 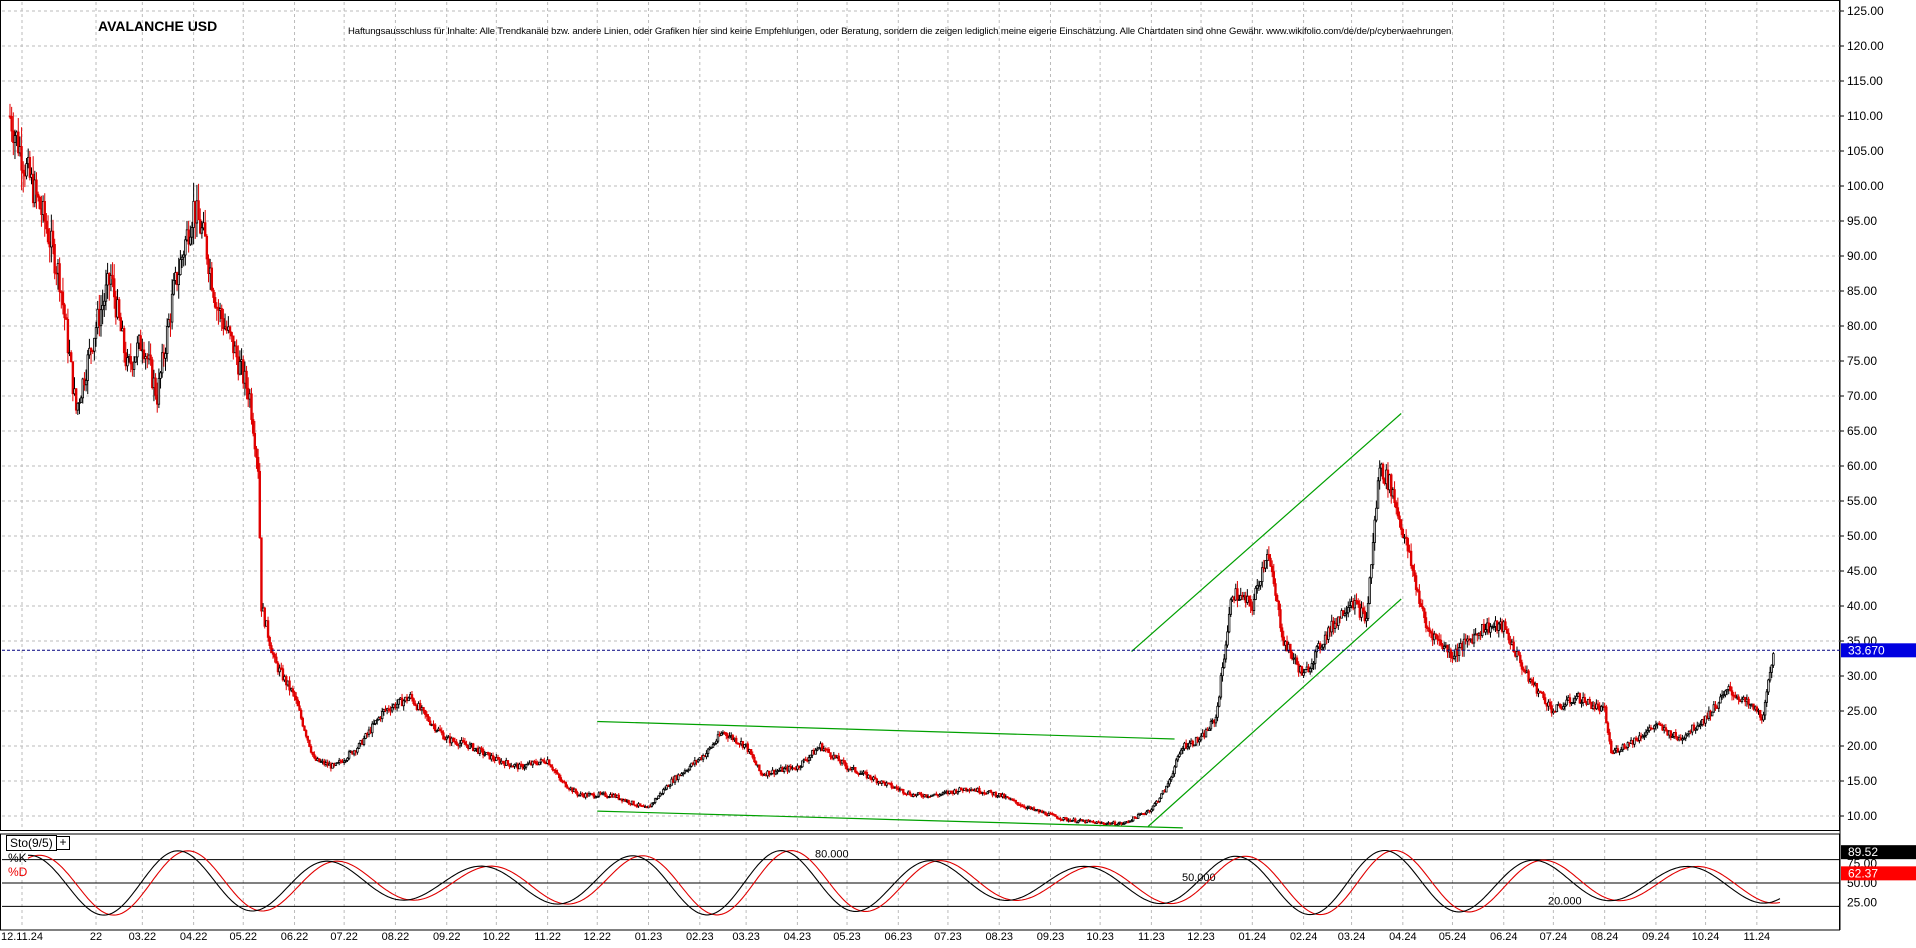 I want to click on chart-title: AVALANCHE USD, so click(x=158, y=26).